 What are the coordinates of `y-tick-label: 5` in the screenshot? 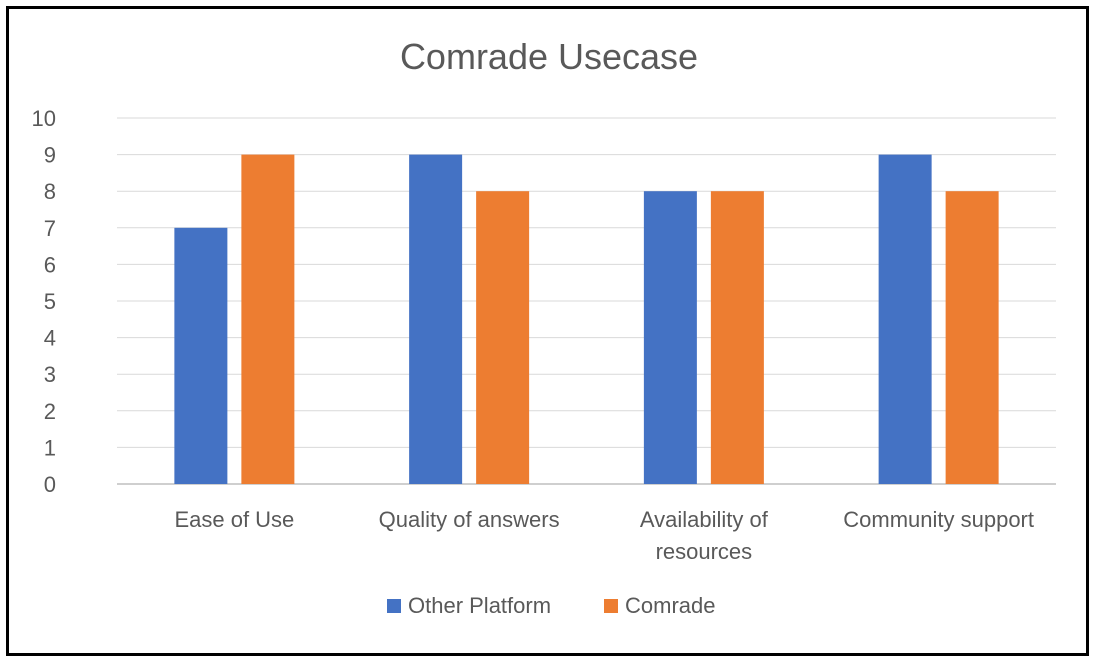 It's located at (50, 301).